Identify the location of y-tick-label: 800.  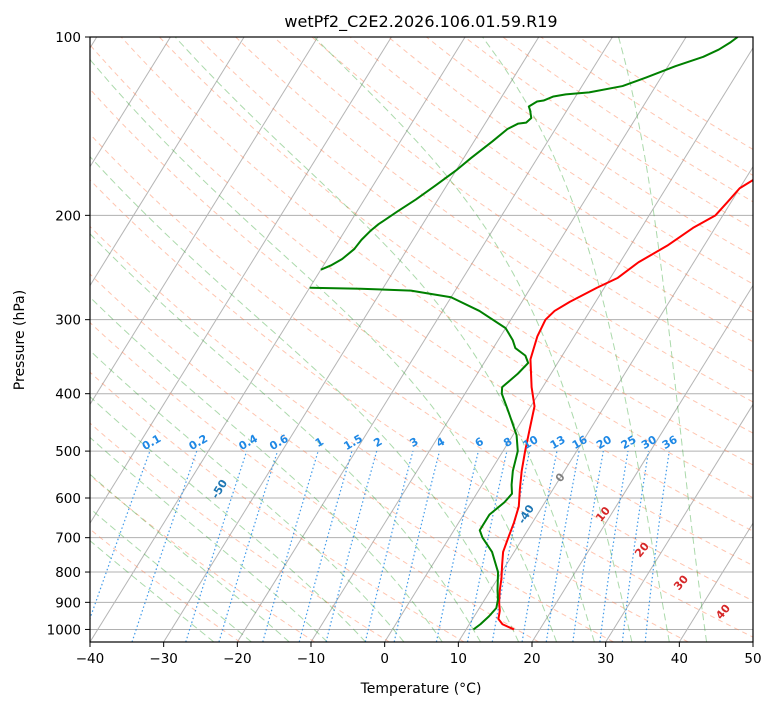
(68, 573).